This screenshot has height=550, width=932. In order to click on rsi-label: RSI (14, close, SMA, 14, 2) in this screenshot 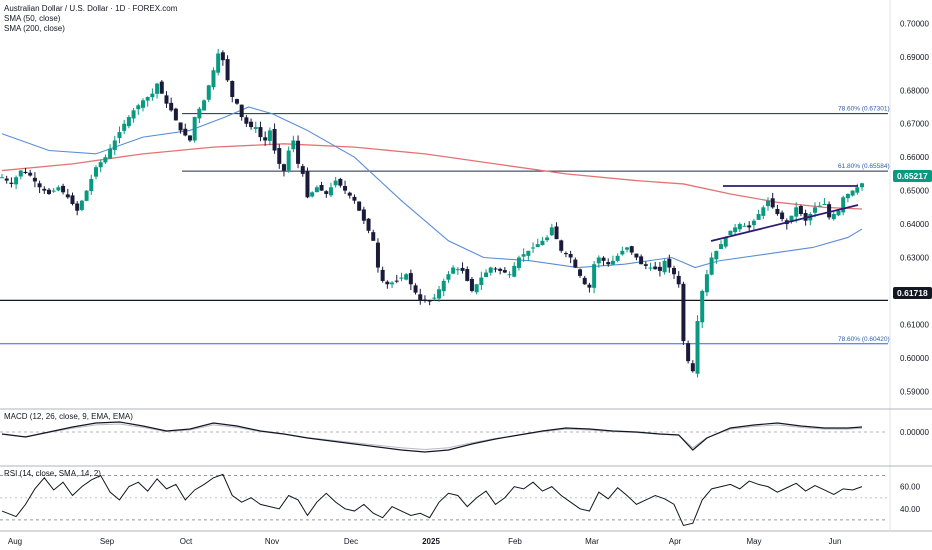, I will do `click(52, 473)`.